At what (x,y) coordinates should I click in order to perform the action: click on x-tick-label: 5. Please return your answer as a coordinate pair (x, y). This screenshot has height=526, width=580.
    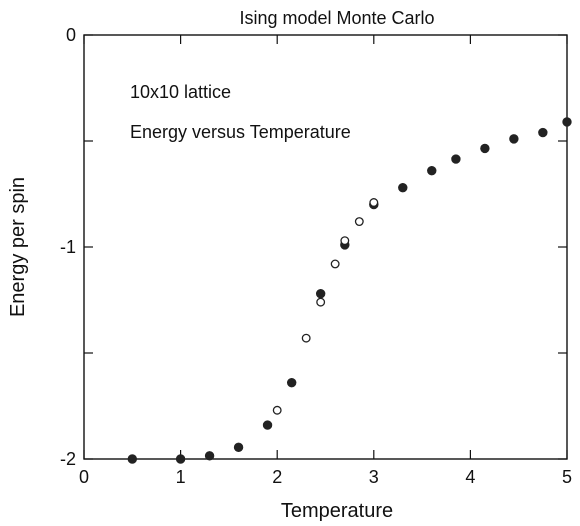
    Looking at the image, I should click on (567, 477).